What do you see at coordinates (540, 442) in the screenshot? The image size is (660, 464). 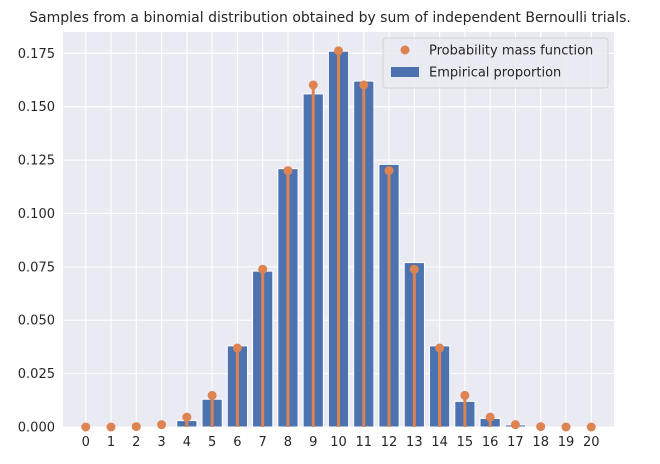 I see `x-tick-label: 18` at bounding box center [540, 442].